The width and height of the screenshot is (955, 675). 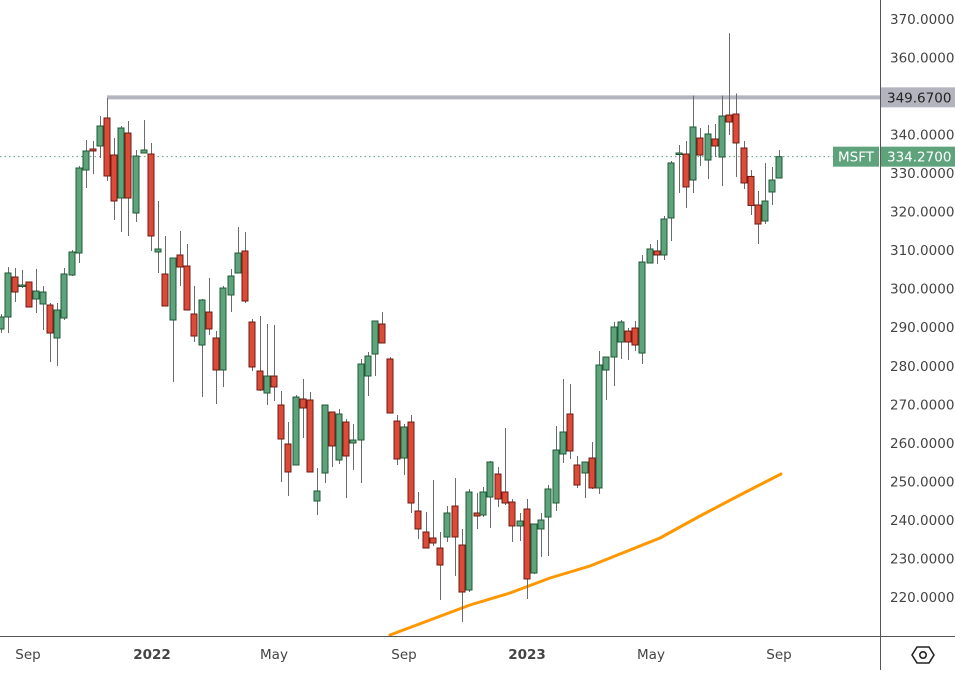 I want to click on y-tick-label: 370.0000, so click(x=922, y=20).